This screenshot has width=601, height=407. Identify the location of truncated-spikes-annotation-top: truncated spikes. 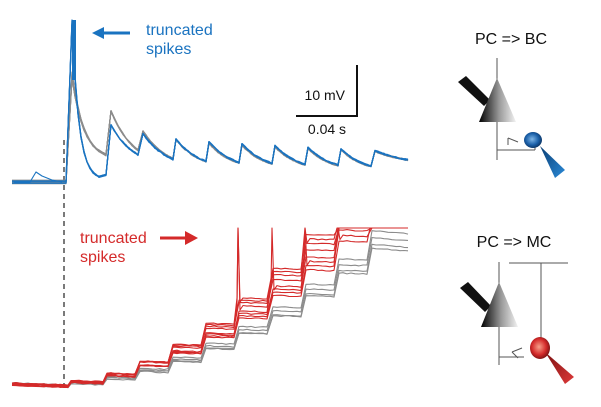
(152, 40).